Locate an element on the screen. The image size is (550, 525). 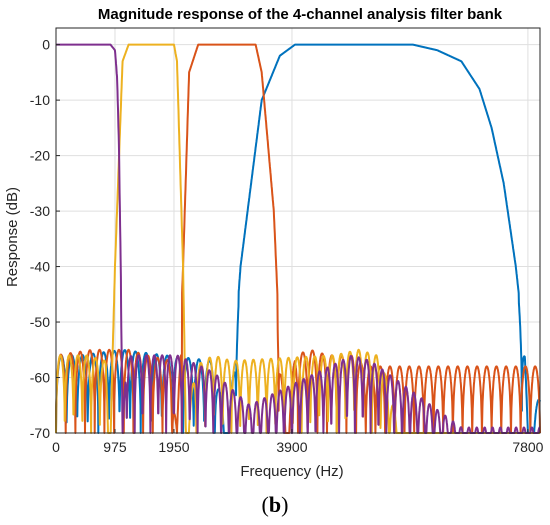
x-tick-label: 1950 is located at coordinates (173, 447).